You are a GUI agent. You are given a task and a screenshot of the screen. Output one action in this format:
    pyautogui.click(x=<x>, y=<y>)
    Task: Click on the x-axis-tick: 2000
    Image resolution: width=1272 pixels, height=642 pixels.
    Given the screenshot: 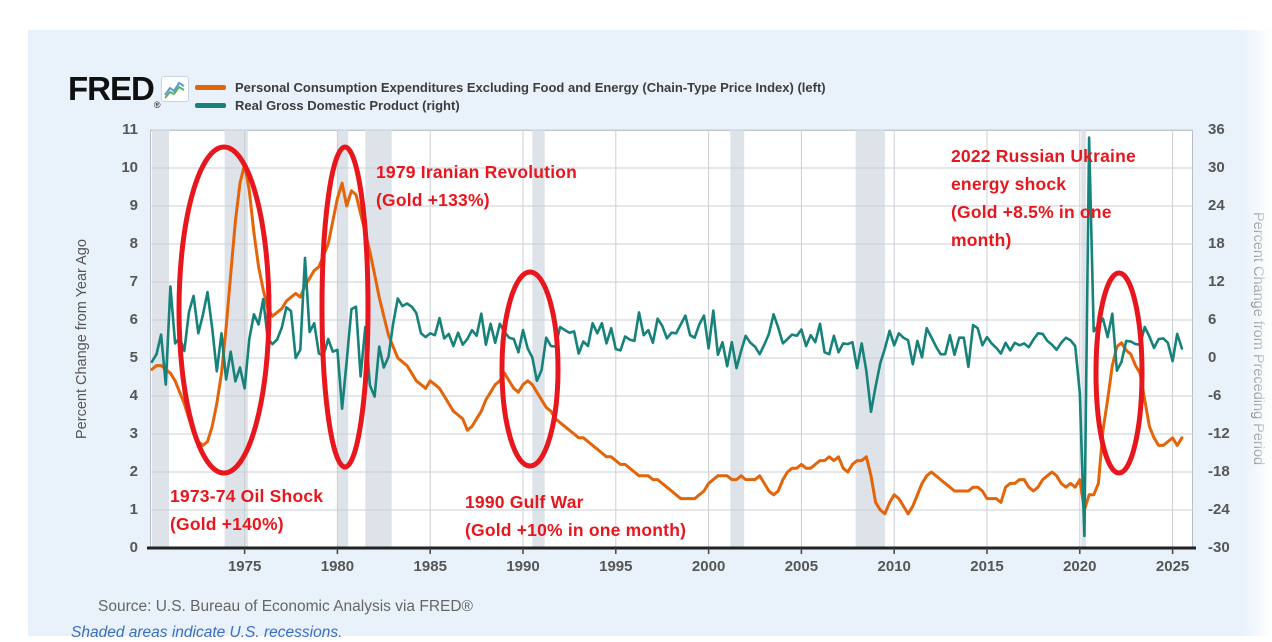 What is the action you would take?
    pyautogui.click(x=708, y=566)
    